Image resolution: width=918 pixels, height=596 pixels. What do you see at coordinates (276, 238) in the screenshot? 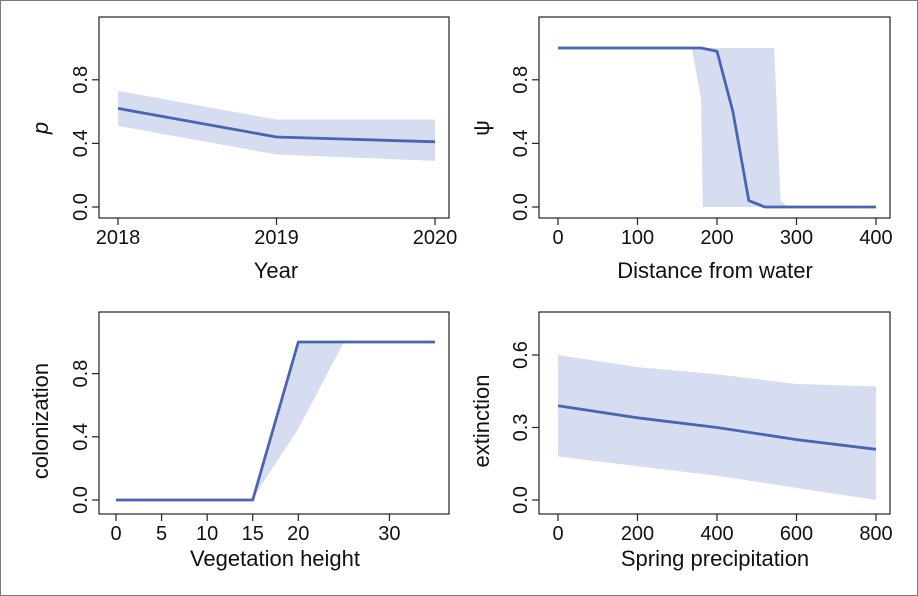
I see `panel-p-vs-year-xtick-label: 2019` at bounding box center [276, 238].